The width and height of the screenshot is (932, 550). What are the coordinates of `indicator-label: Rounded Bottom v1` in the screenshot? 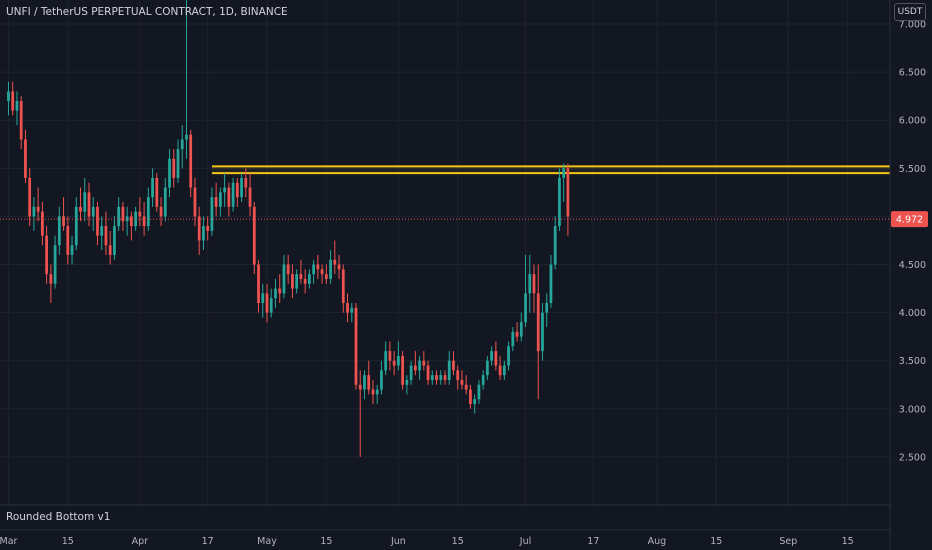 It's located at (58, 517).